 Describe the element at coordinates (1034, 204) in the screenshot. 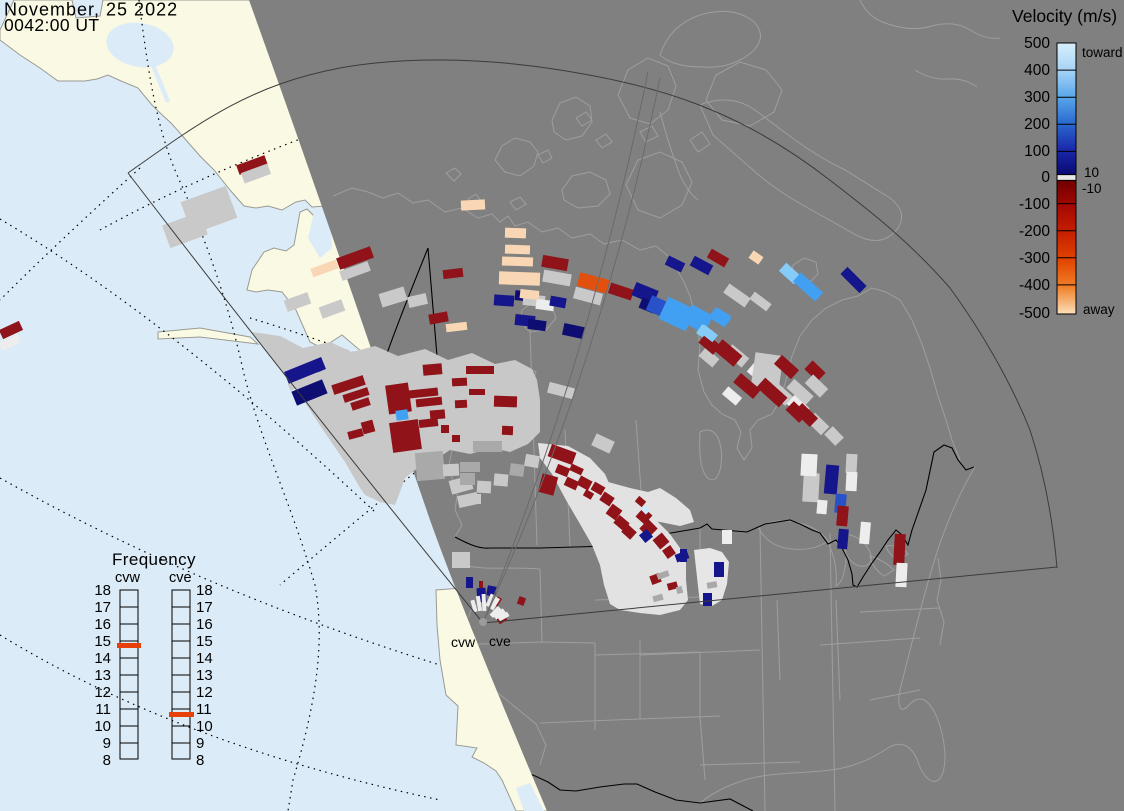

I see `svg-text: -100` at that location.